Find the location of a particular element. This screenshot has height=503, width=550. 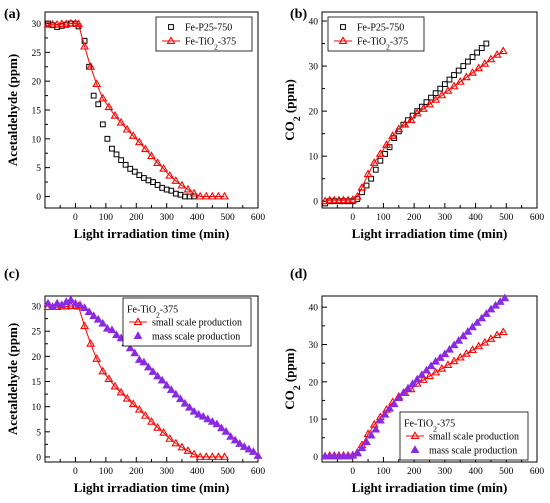

x-tick-label: 400 is located at coordinates (197, 218).